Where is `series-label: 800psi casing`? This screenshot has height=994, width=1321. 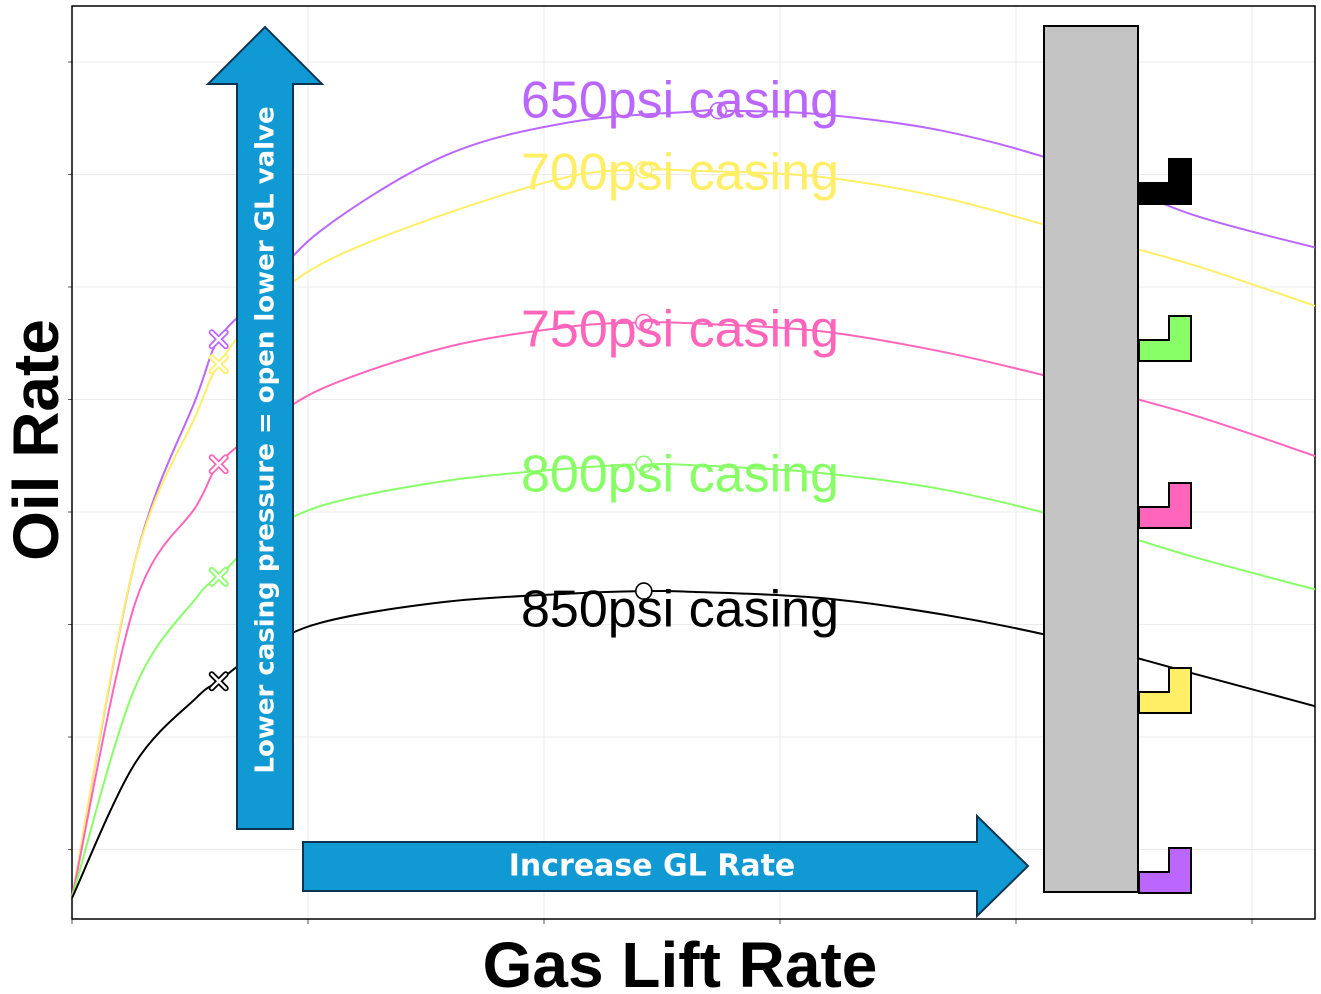 series-label: 800psi casing is located at coordinates (680, 475).